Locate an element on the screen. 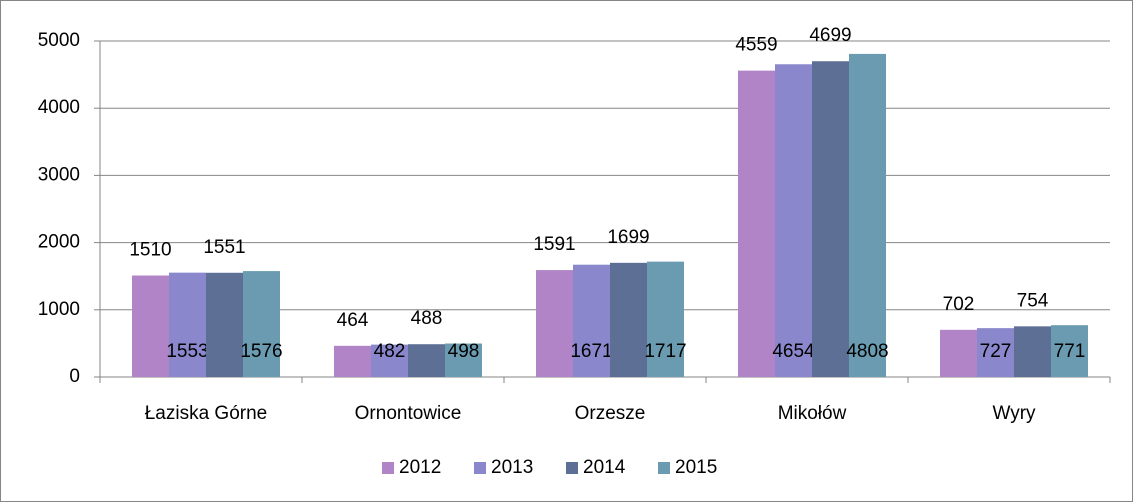  data-label: 482 is located at coordinates (390, 351).